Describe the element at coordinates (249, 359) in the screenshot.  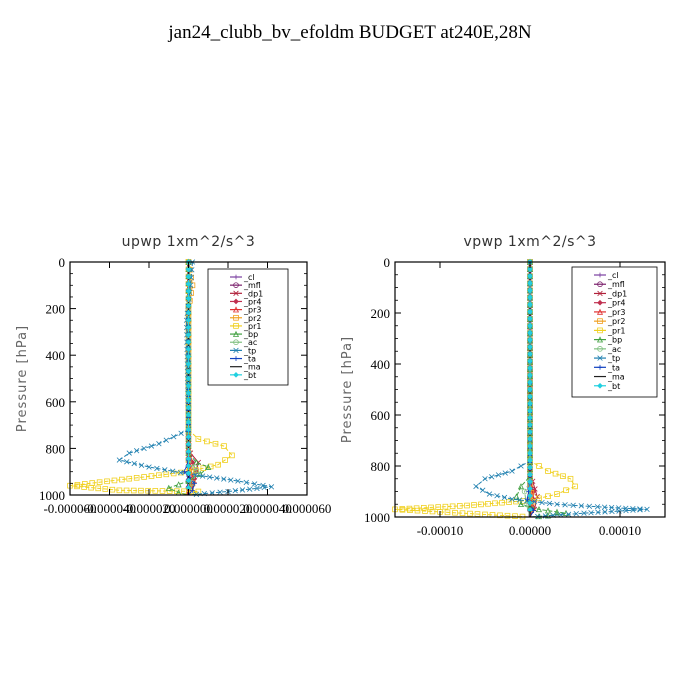
I see `legend-label: _ta` at that location.